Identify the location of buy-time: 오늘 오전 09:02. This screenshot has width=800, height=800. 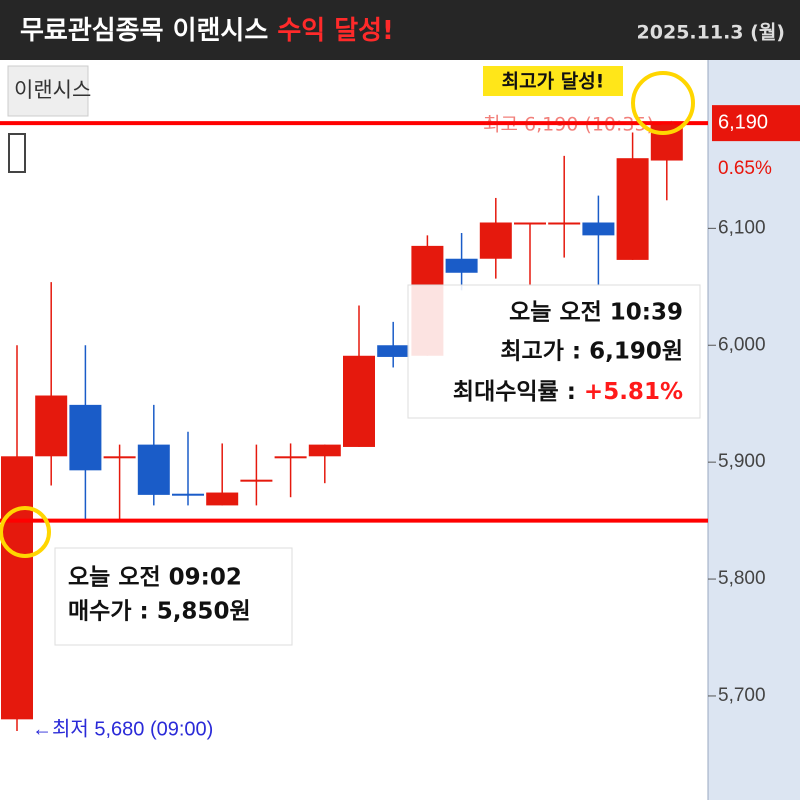
(155, 578).